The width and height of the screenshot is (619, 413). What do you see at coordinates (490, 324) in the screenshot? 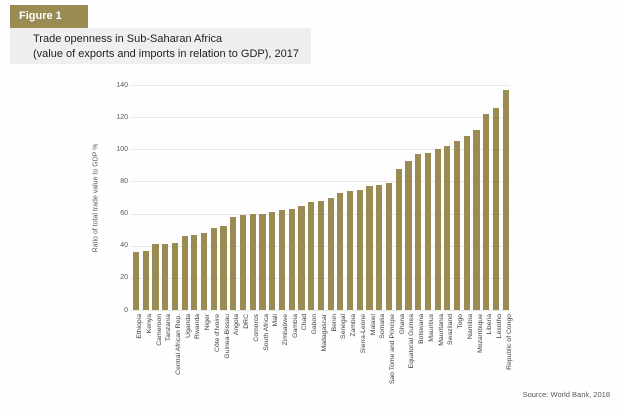
I see `country-label: Liberia` at bounding box center [490, 324].